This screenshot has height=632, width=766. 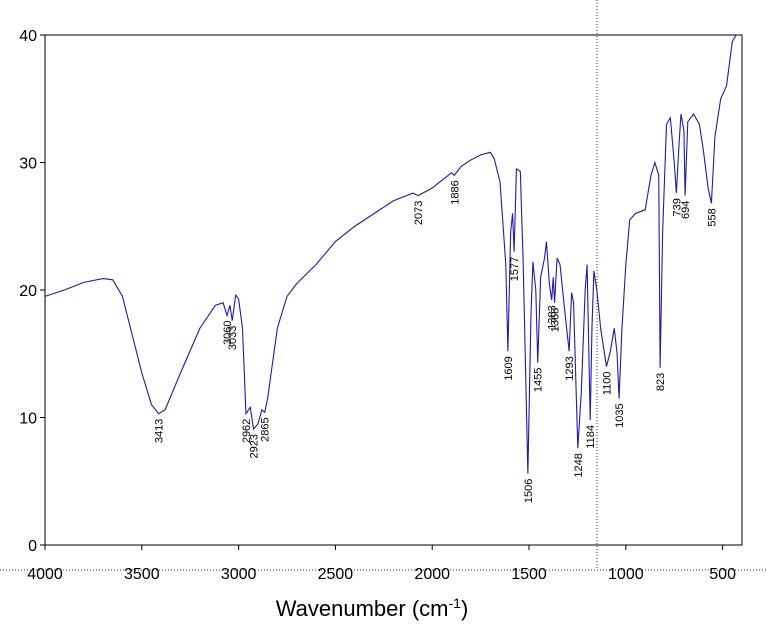 I want to click on peak-label: 1577, so click(x=515, y=269).